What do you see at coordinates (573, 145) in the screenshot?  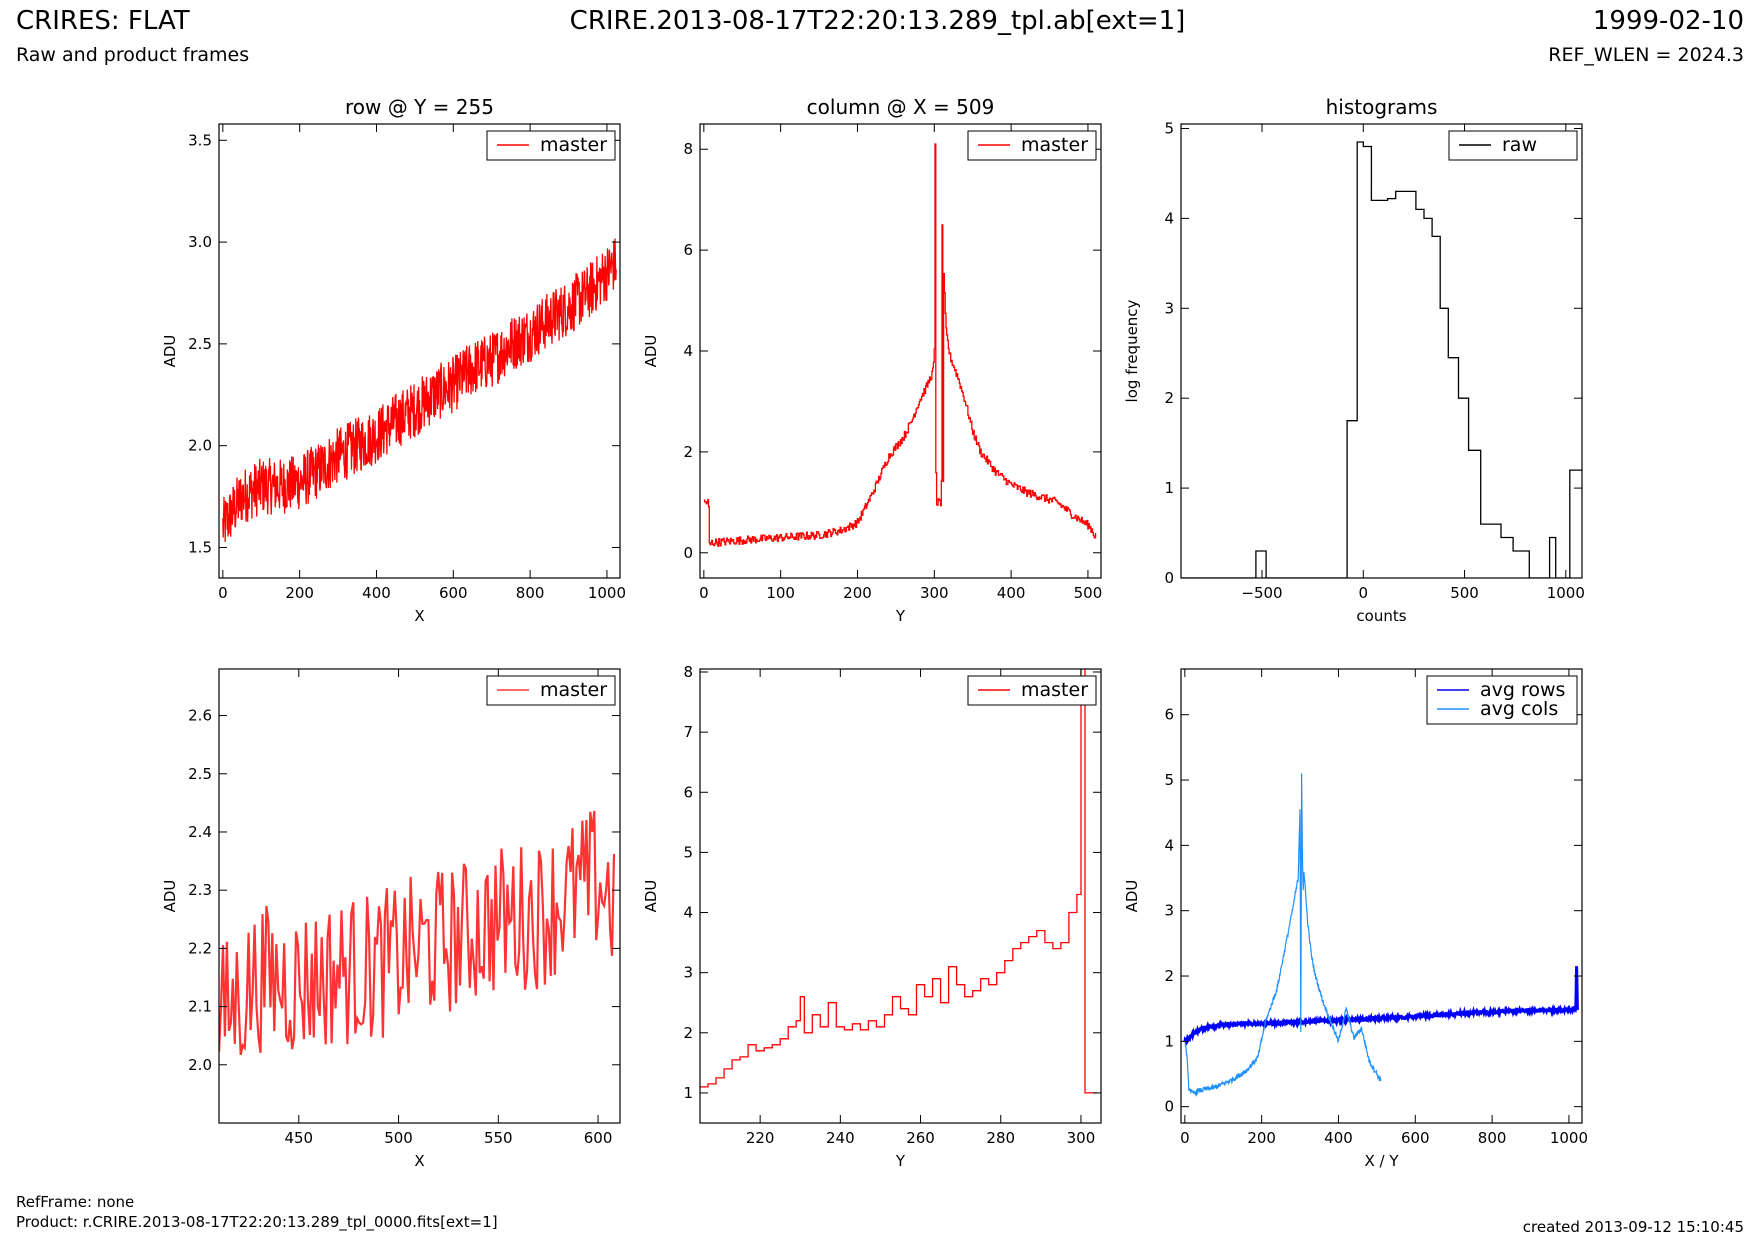 I see `panel-1-legend-label: master` at bounding box center [573, 145].